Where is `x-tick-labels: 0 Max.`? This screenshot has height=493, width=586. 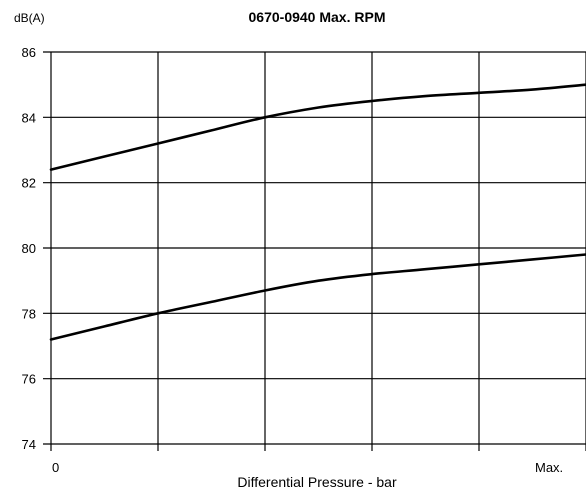 x-tick-labels: 0 Max. is located at coordinates (307, 467).